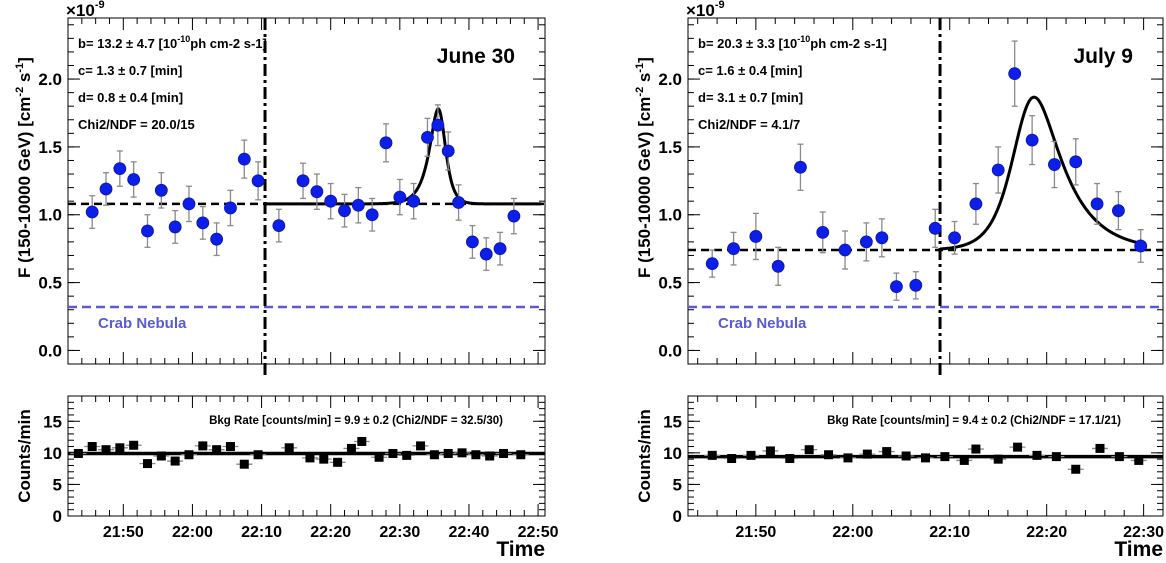 This screenshot has height=563, width=1166. Describe the element at coordinates (750, 97) in the screenshot. I see `fit-param-text: d= 3.1 ± 0.7 [min]` at that location.